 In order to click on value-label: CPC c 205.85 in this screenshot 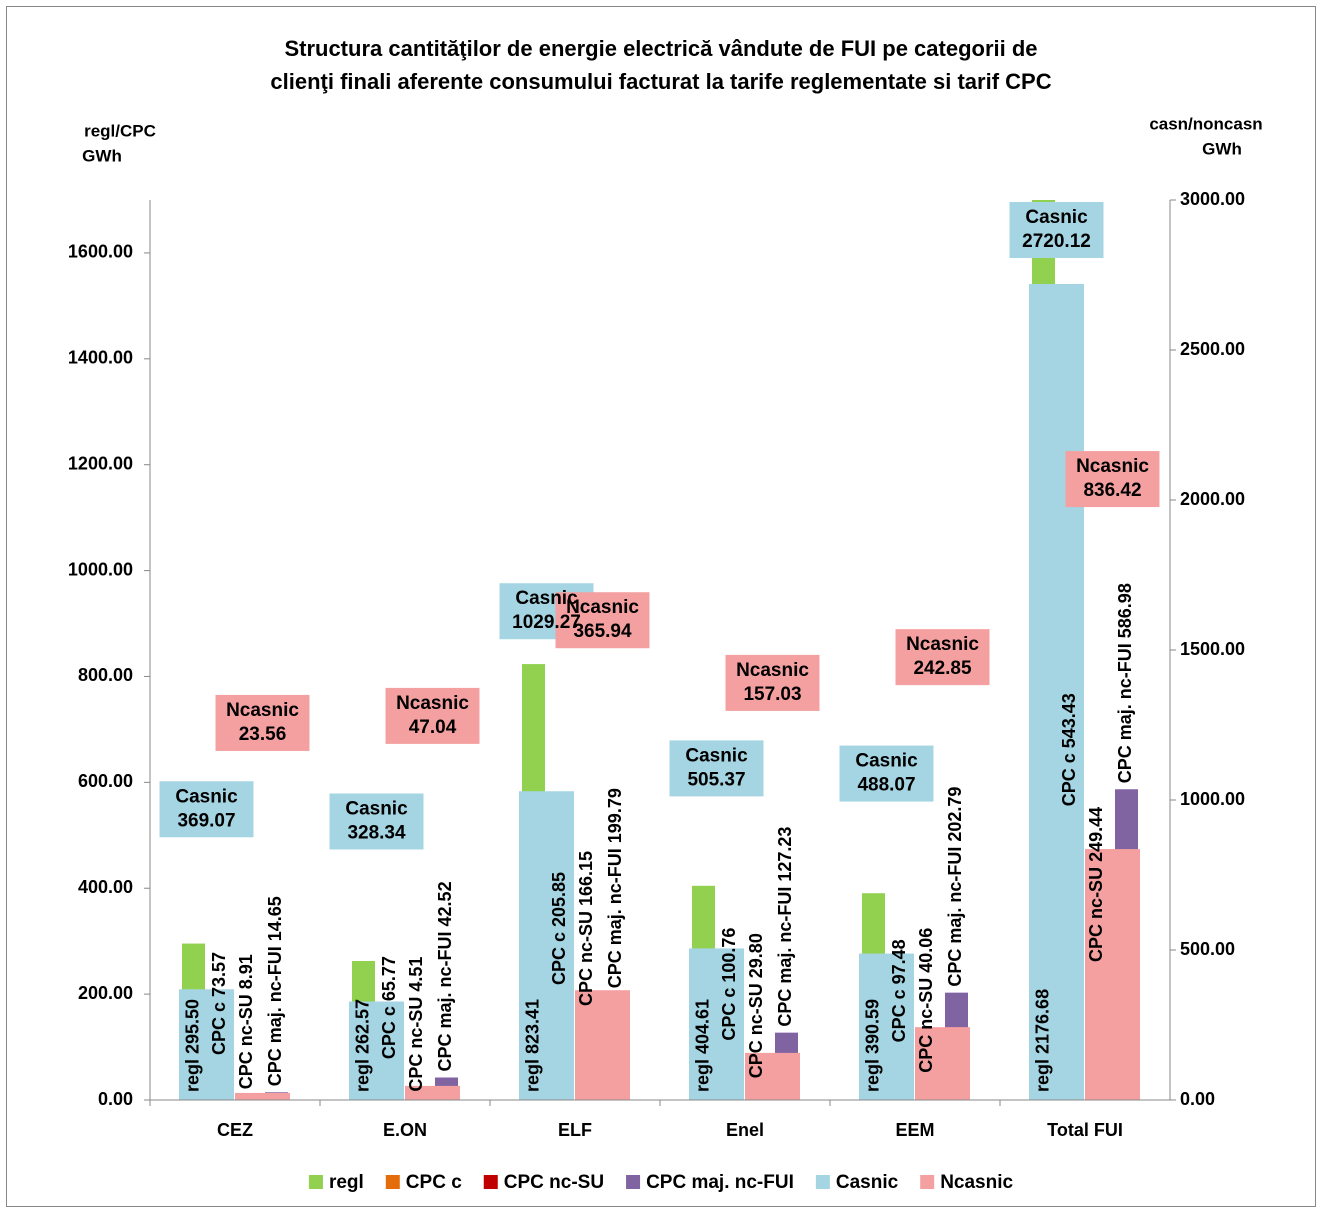, I will do `click(559, 928)`.